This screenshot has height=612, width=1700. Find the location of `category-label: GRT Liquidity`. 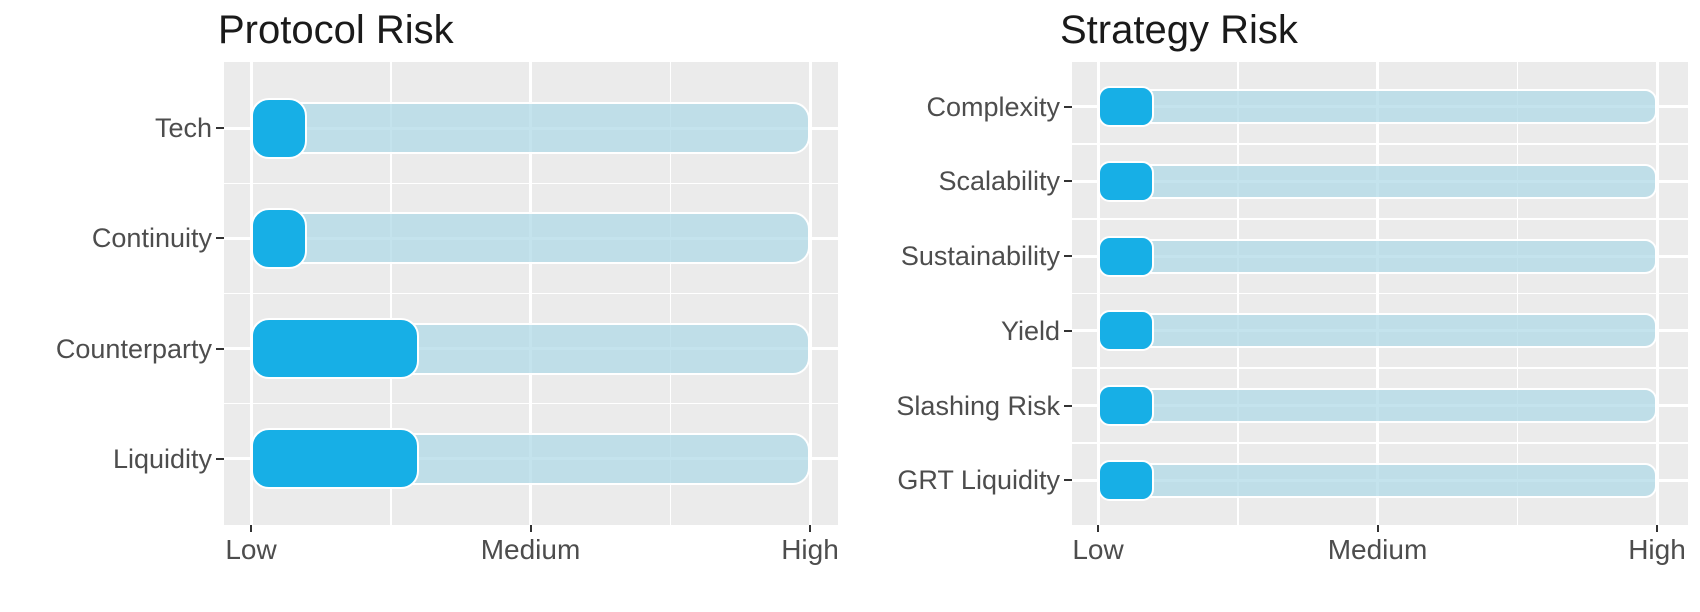

category-label: GRT Liquidity is located at coordinates (978, 480).